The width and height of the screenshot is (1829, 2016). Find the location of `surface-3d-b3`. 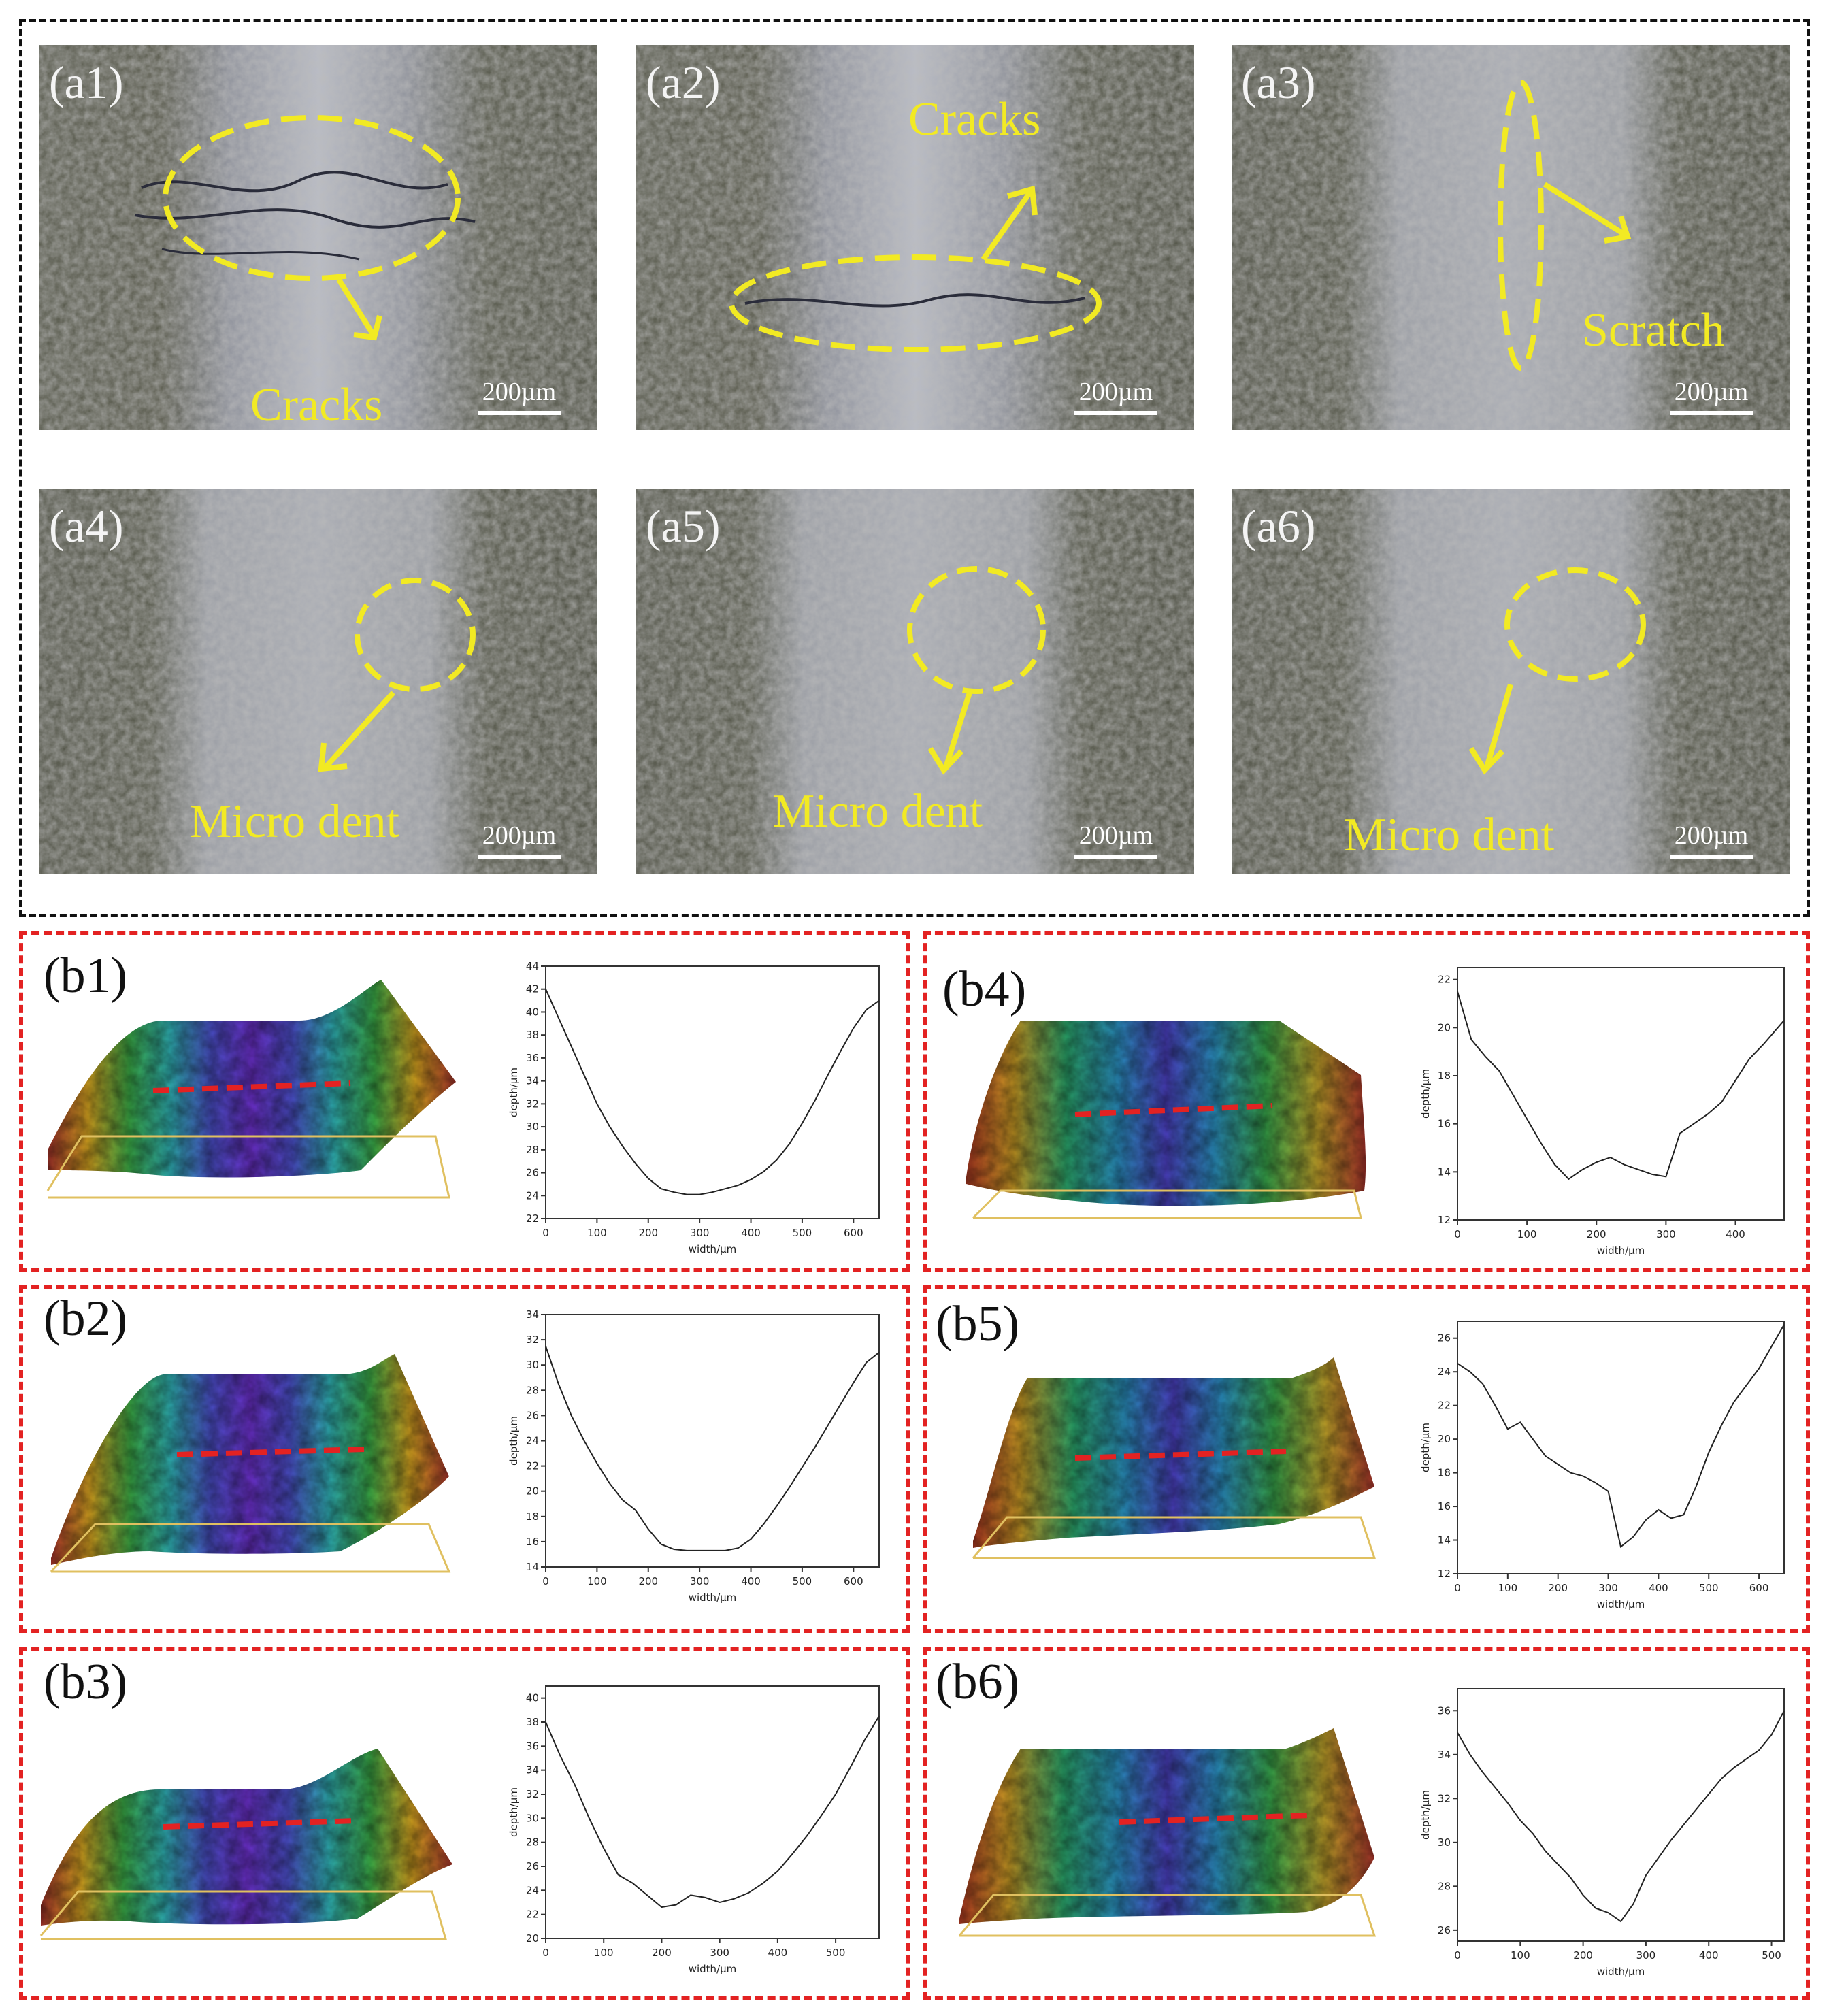

surface-3d-b3 is located at coordinates (246, 1844).